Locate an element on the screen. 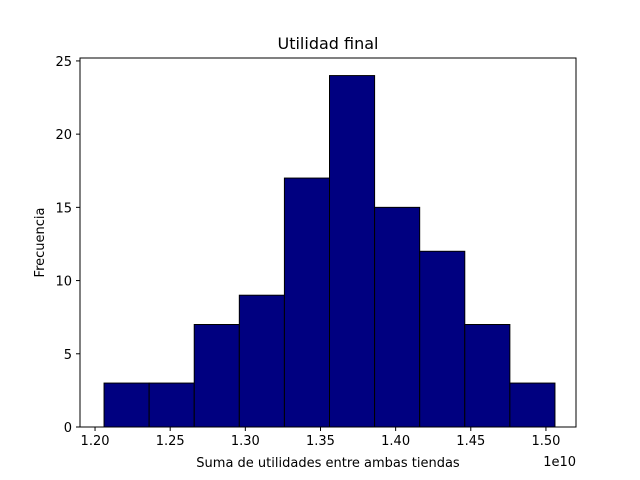  y-axis-label: Frecuencia is located at coordinates (40, 243).